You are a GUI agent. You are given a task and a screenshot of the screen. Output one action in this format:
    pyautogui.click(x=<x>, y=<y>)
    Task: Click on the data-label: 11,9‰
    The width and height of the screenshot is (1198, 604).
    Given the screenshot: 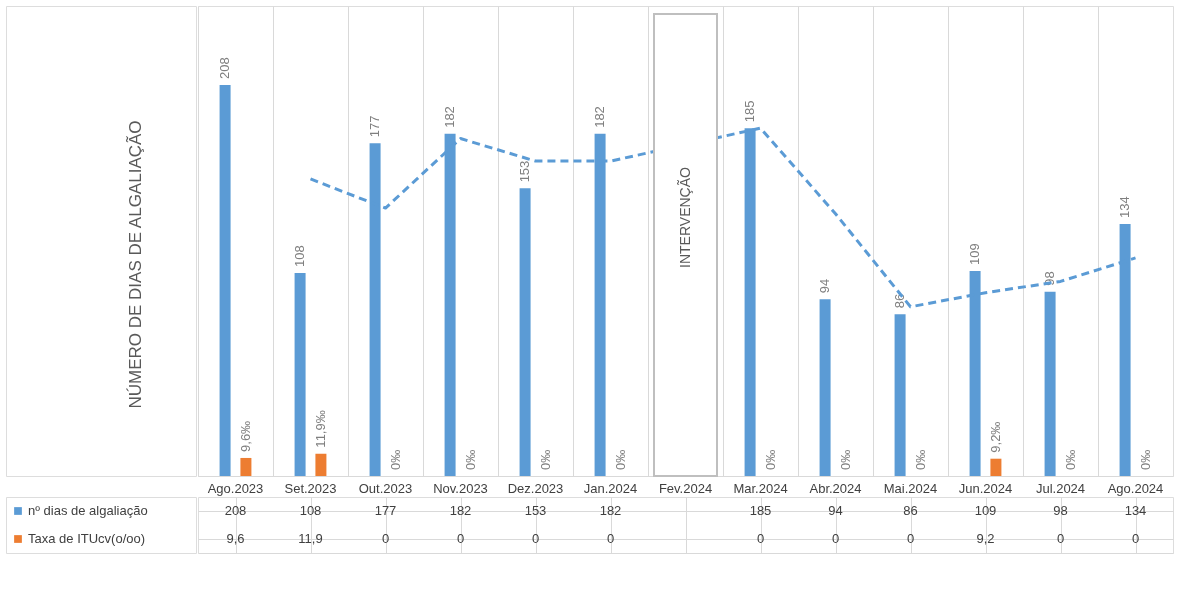 What is the action you would take?
    pyautogui.click(x=320, y=429)
    